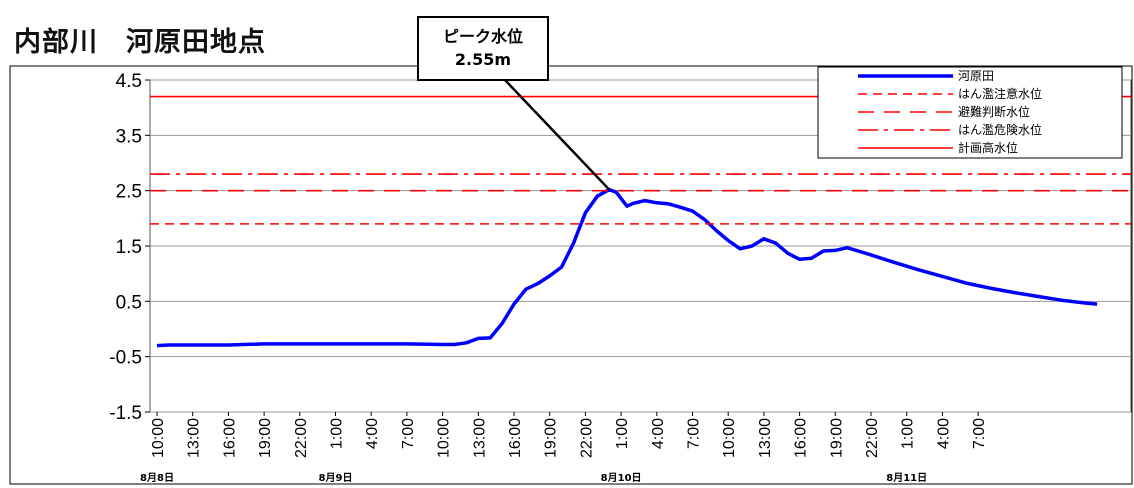  What do you see at coordinates (483, 48) in the screenshot?
I see `callout-box` at bounding box center [483, 48].